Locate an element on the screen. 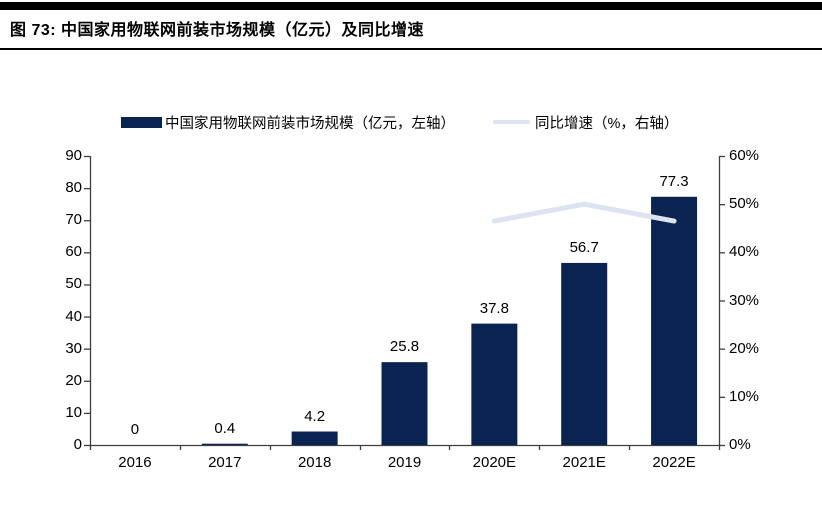 The width and height of the screenshot is (822, 510). top-divider-bar is located at coordinates (411, 6).